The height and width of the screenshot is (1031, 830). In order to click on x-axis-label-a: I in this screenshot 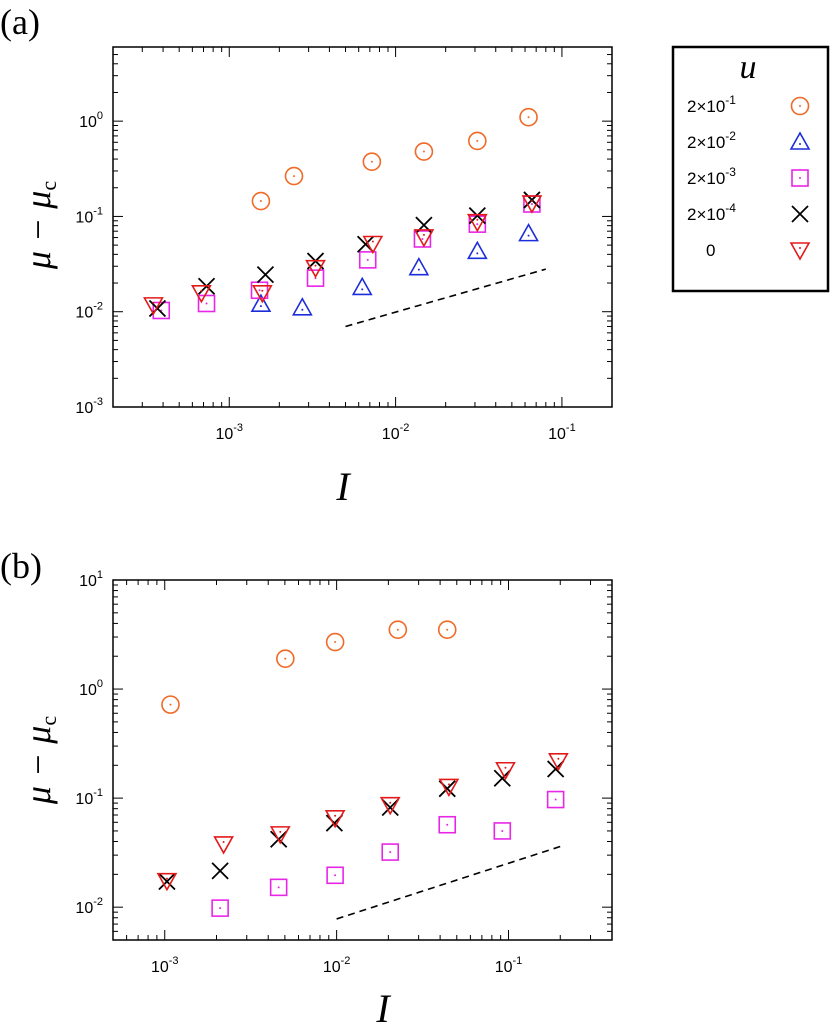, I will do `click(343, 486)`.